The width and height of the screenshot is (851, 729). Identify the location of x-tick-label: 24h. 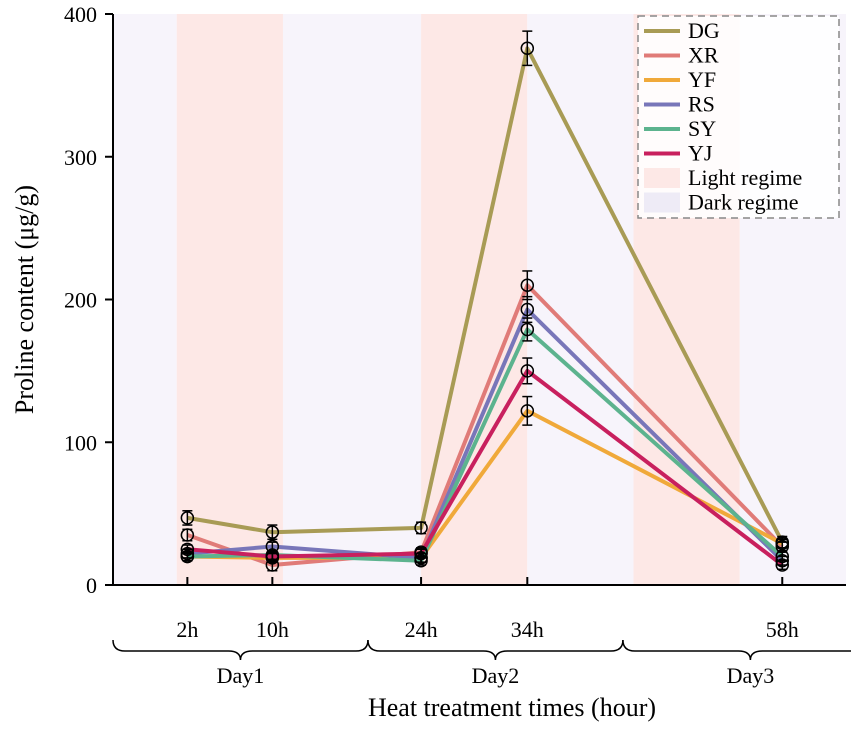
(421, 629).